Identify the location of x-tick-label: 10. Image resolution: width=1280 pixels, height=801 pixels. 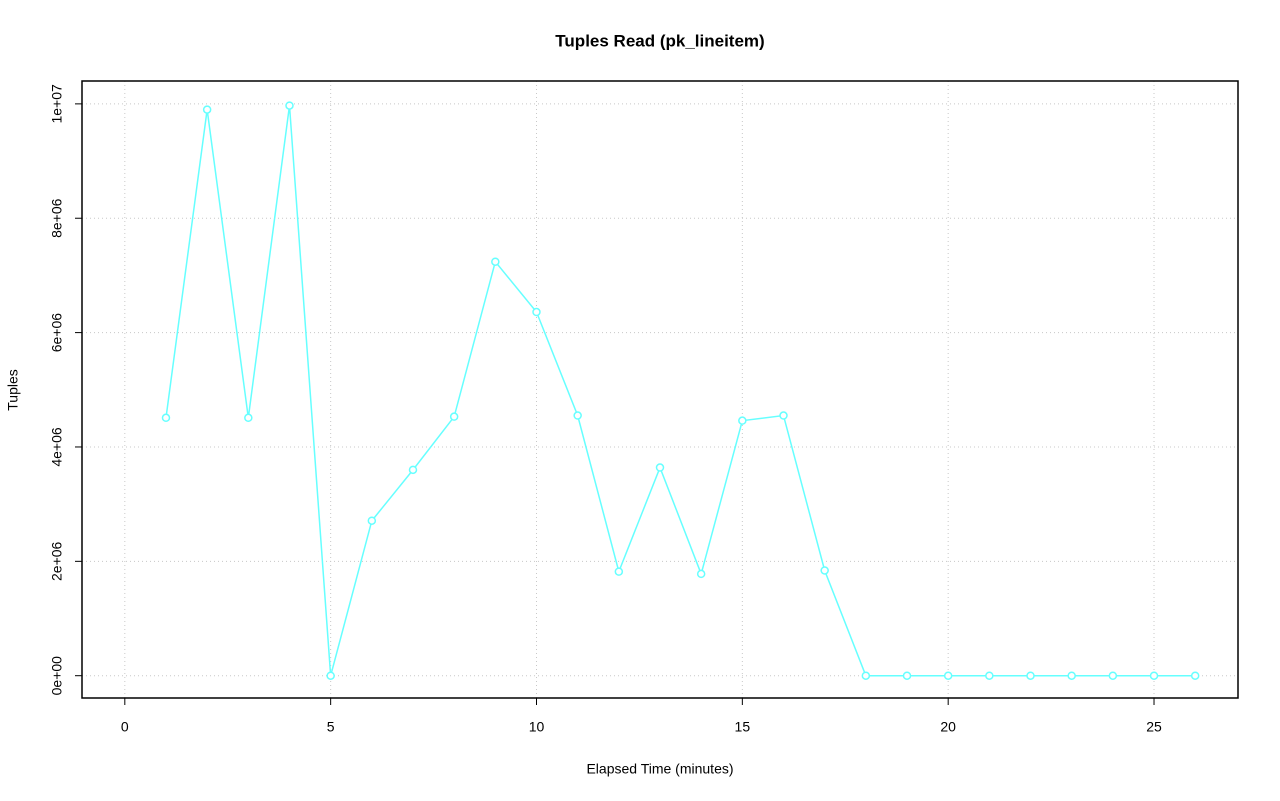
(537, 727).